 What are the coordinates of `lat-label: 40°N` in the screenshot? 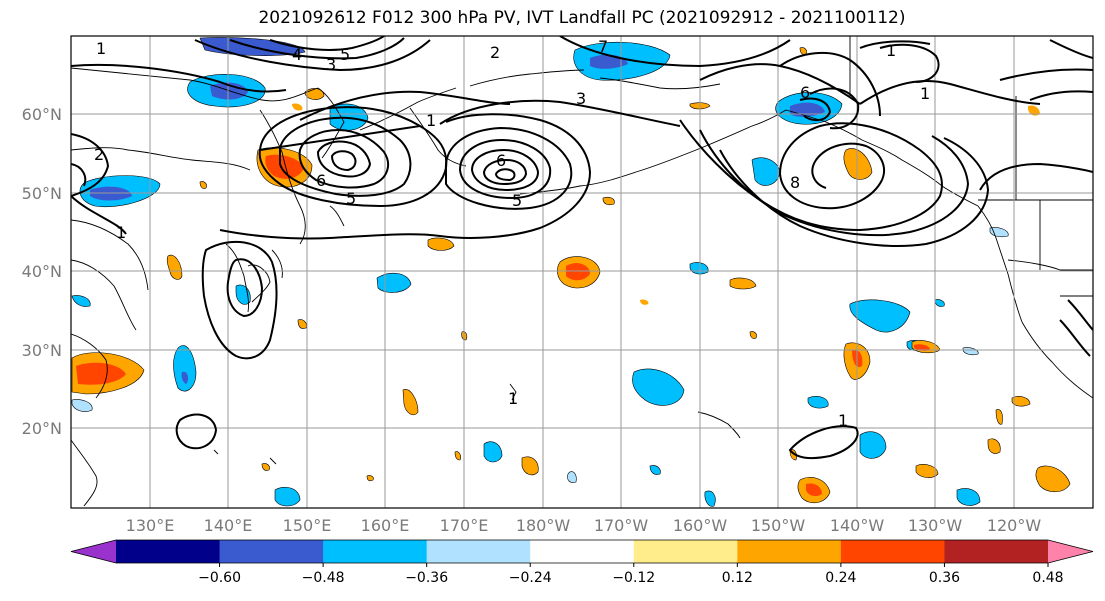 It's located at (42, 271).